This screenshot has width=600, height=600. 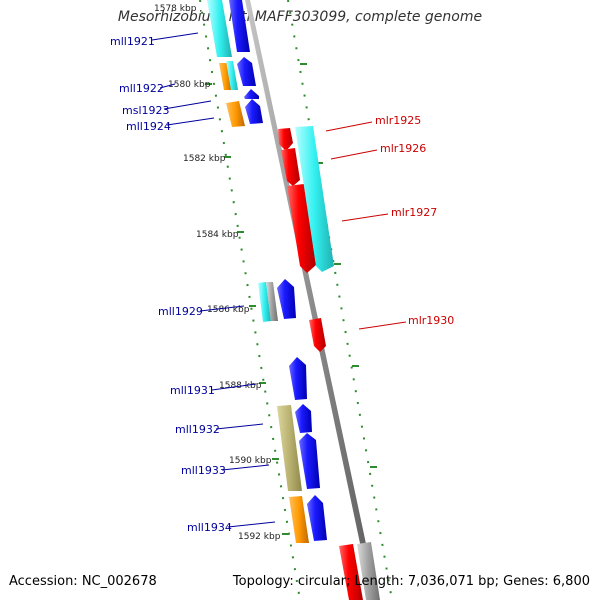 What do you see at coordinates (289, 448) in the screenshot?
I see `gene-olive` at bounding box center [289, 448].